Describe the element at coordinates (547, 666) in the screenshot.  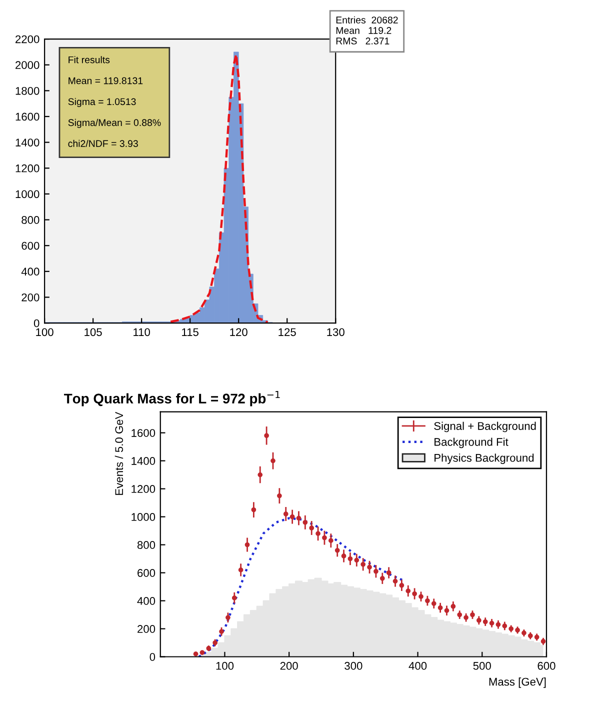
I see `x-tick-label: 600` at that location.